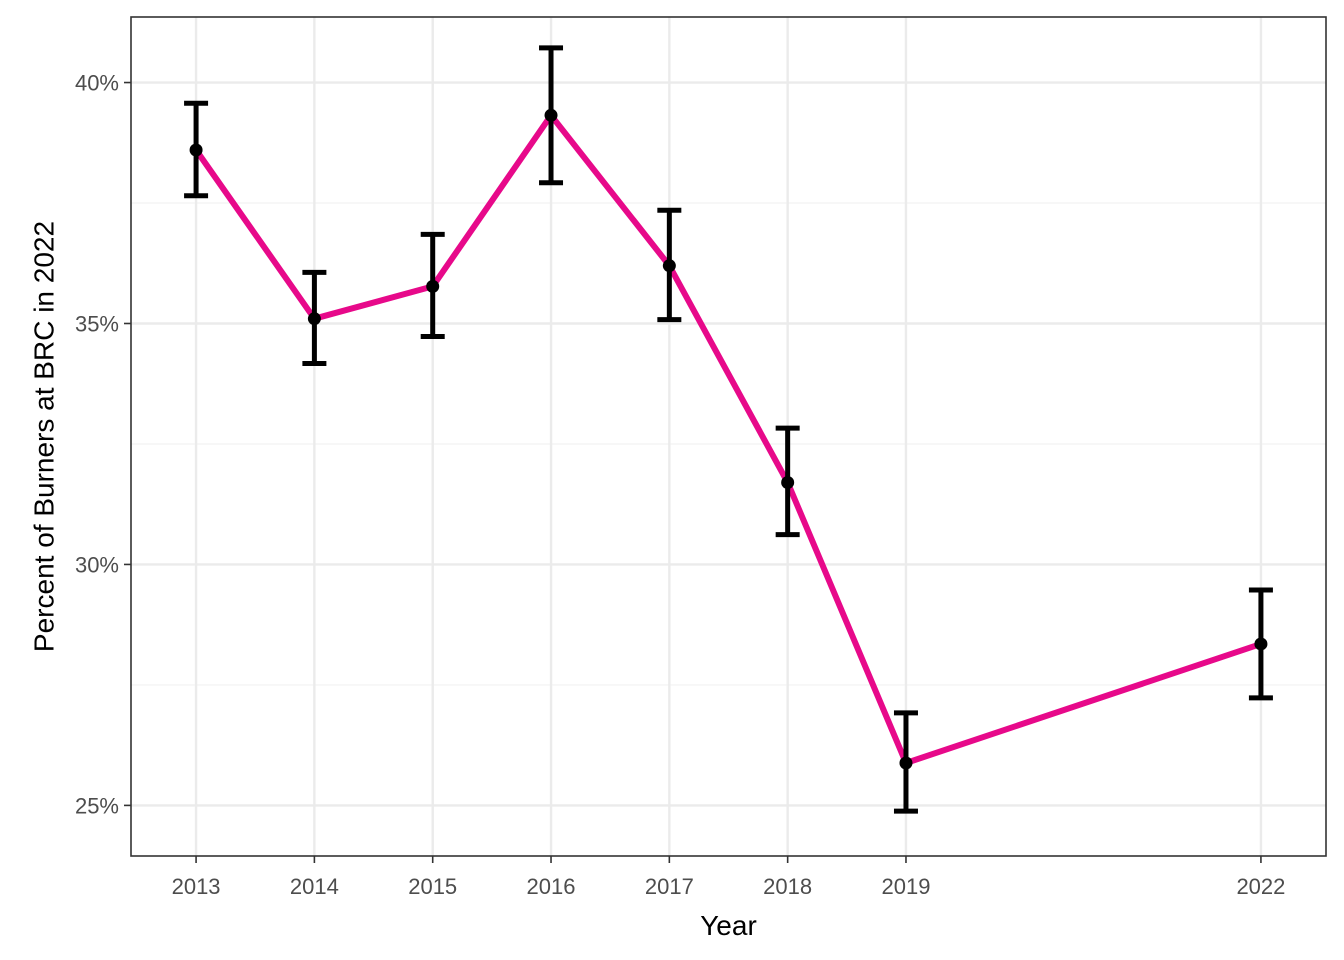  What do you see at coordinates (728, 925) in the screenshot?
I see `x-axis-title: Year` at bounding box center [728, 925].